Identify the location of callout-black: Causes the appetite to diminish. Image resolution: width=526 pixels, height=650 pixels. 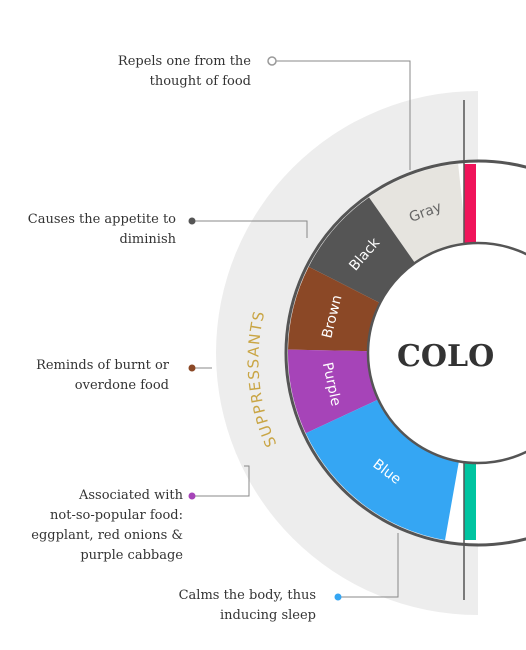
(101, 229).